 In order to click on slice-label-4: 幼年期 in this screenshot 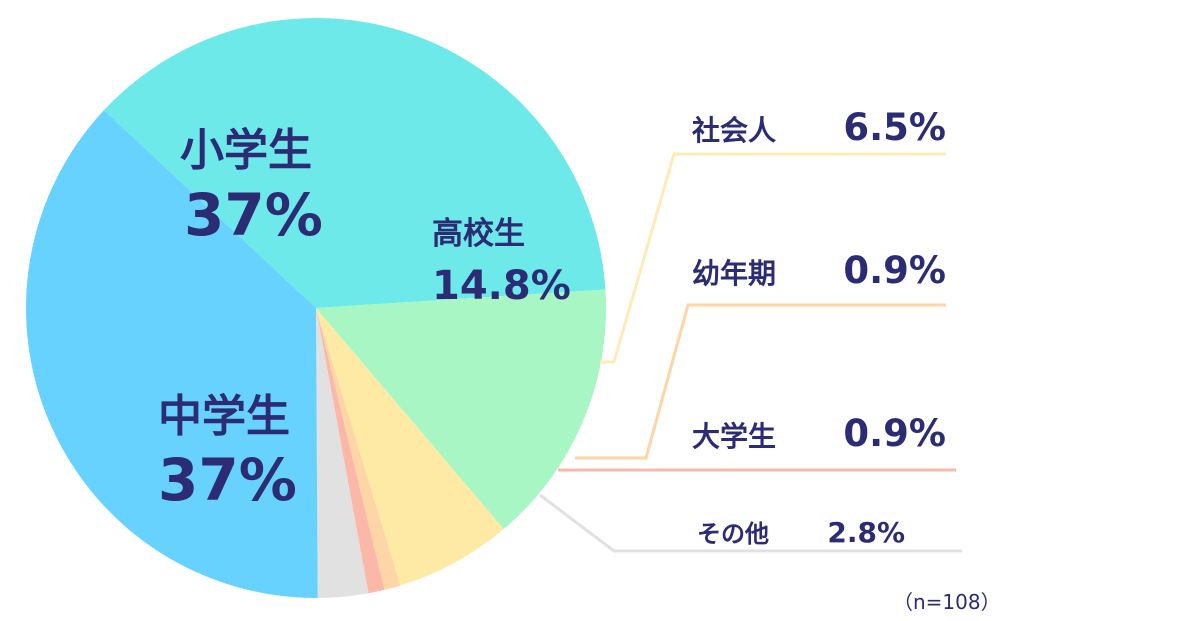, I will do `click(734, 273)`.